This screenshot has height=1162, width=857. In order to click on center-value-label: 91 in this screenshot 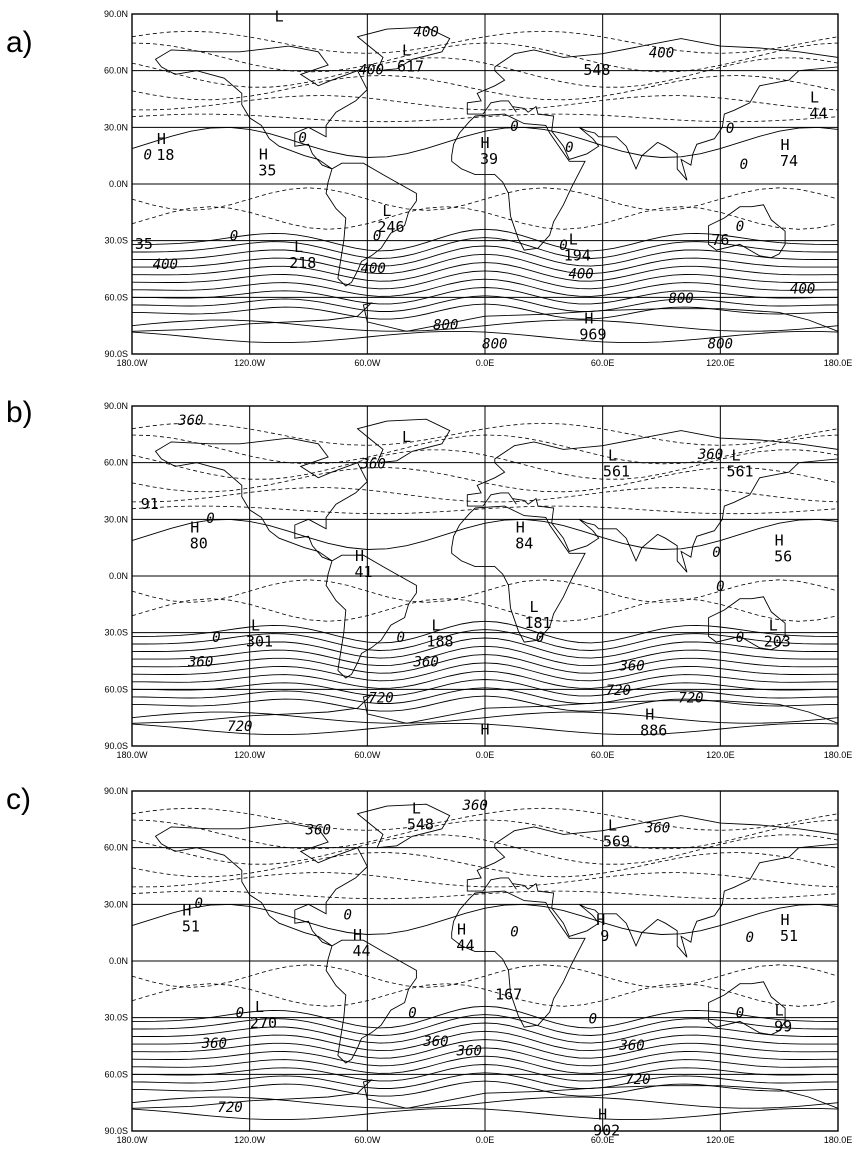, I will do `click(150, 504)`.